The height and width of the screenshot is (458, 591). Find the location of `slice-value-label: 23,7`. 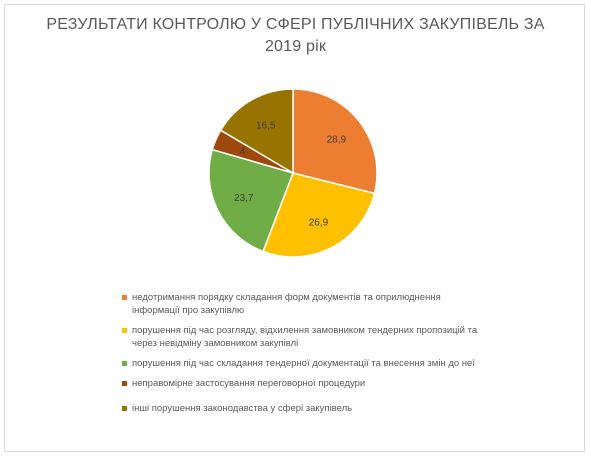

slice-value-label: 23,7 is located at coordinates (244, 198).